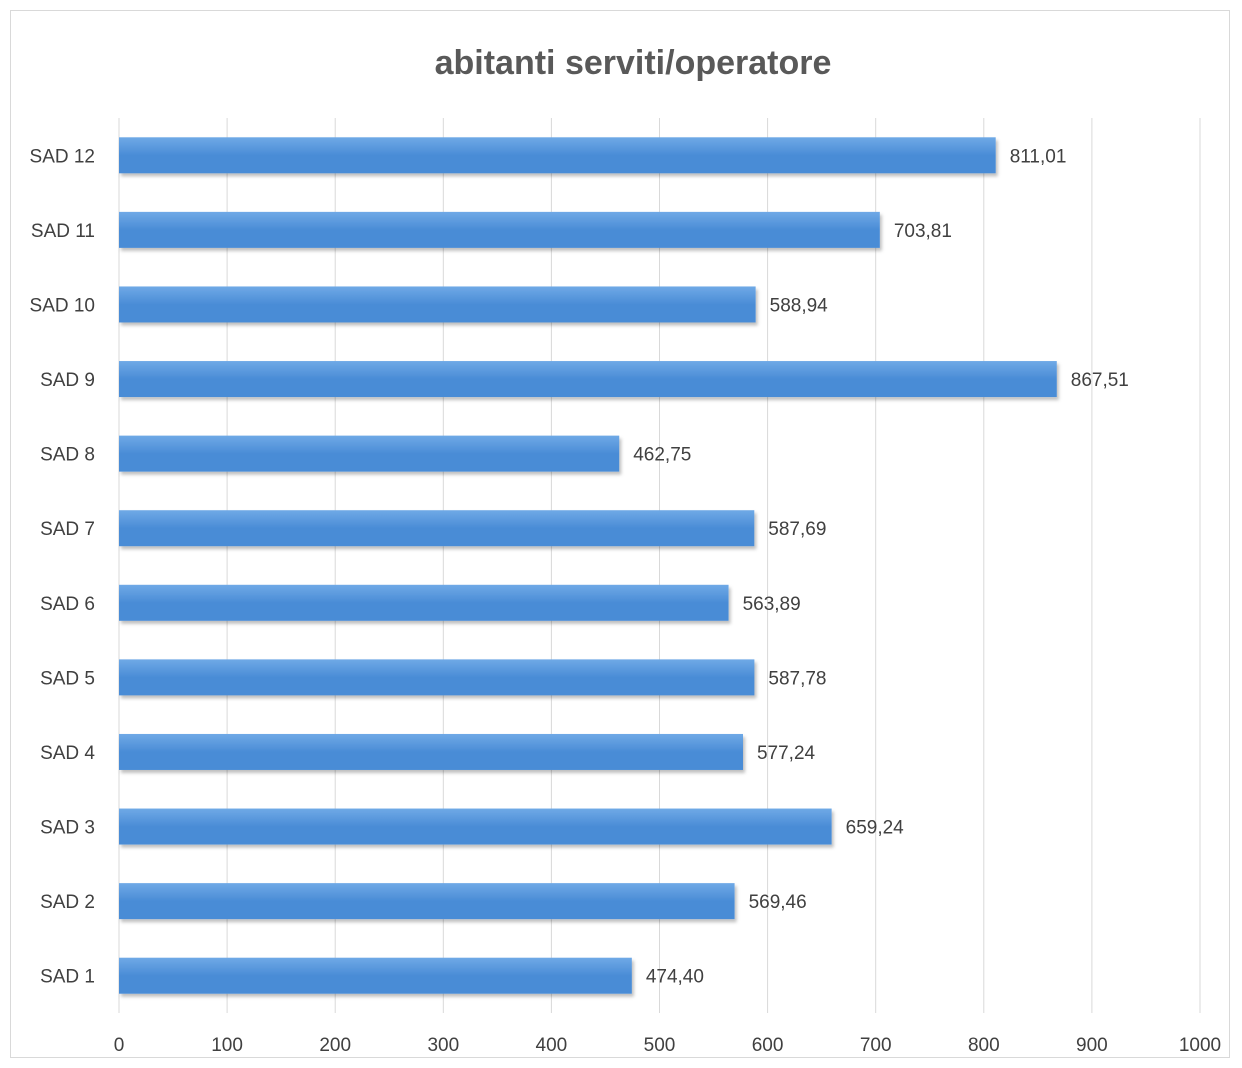 This screenshot has width=1242, height=1068. Describe the element at coordinates (443, 1045) in the screenshot. I see `x-tick-label: 300` at that location.